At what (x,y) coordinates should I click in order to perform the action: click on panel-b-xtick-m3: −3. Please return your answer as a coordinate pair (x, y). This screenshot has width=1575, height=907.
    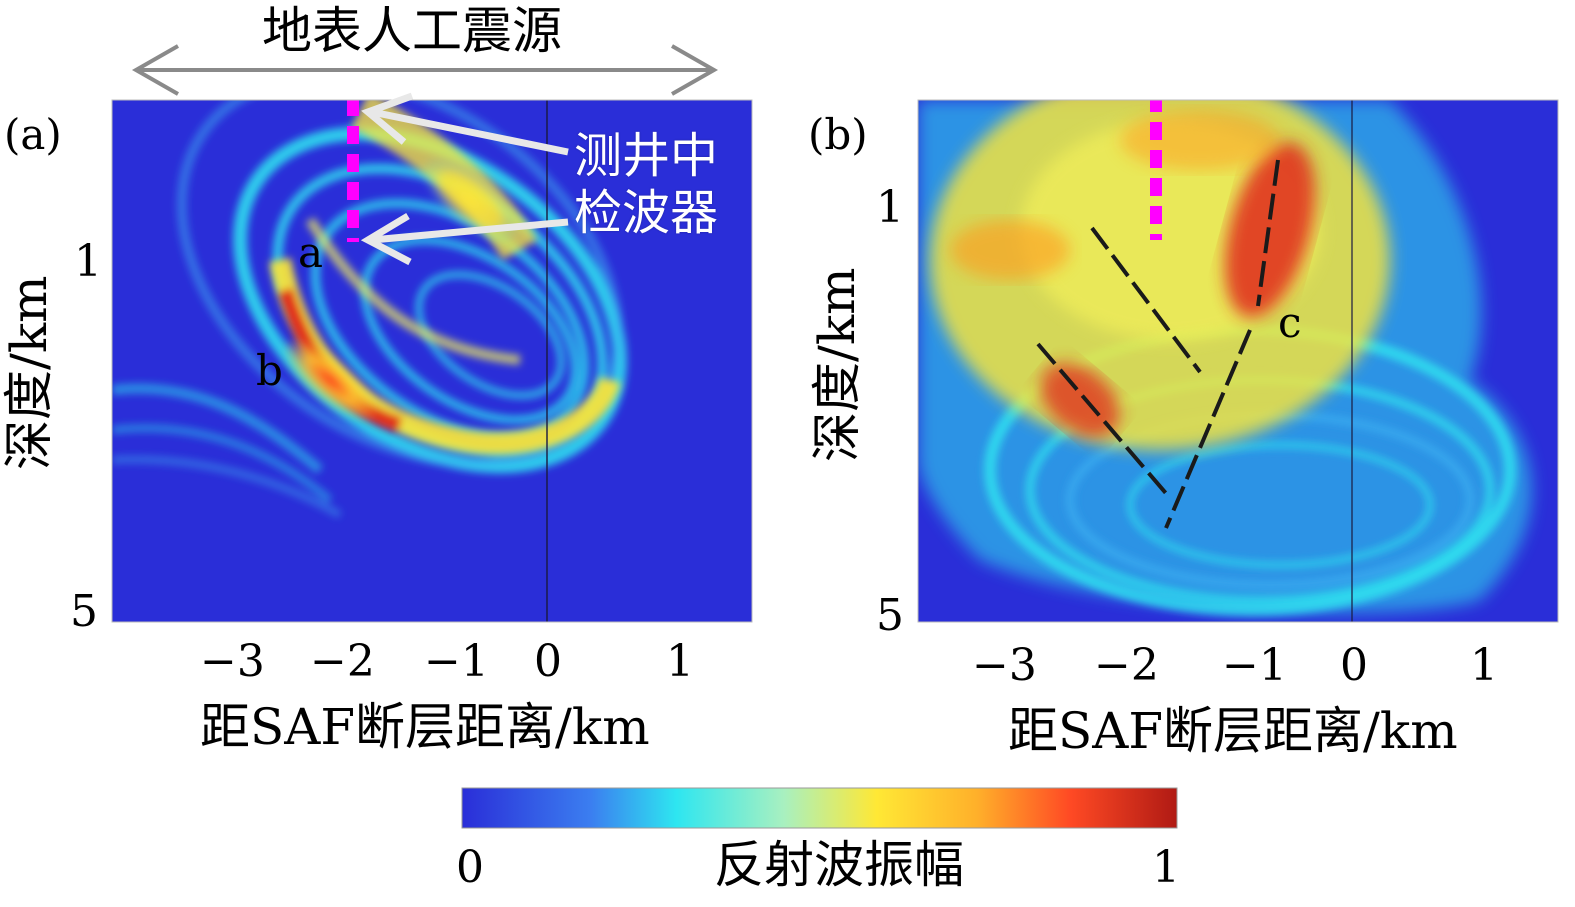
    Looking at the image, I should click on (1004, 665).